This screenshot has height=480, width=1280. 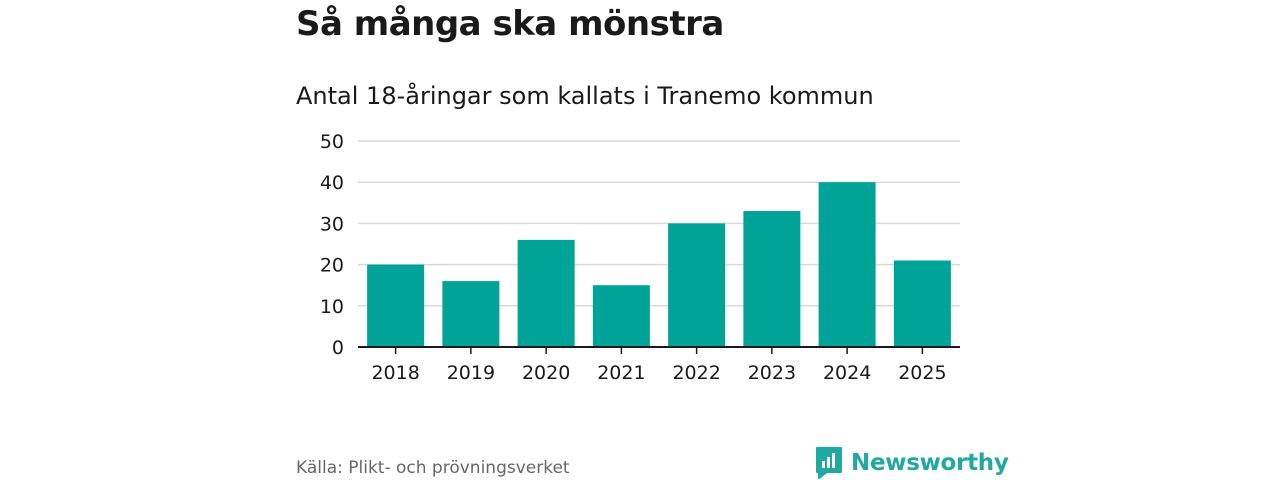 What do you see at coordinates (772, 279) in the screenshot?
I see `bar-2023` at bounding box center [772, 279].